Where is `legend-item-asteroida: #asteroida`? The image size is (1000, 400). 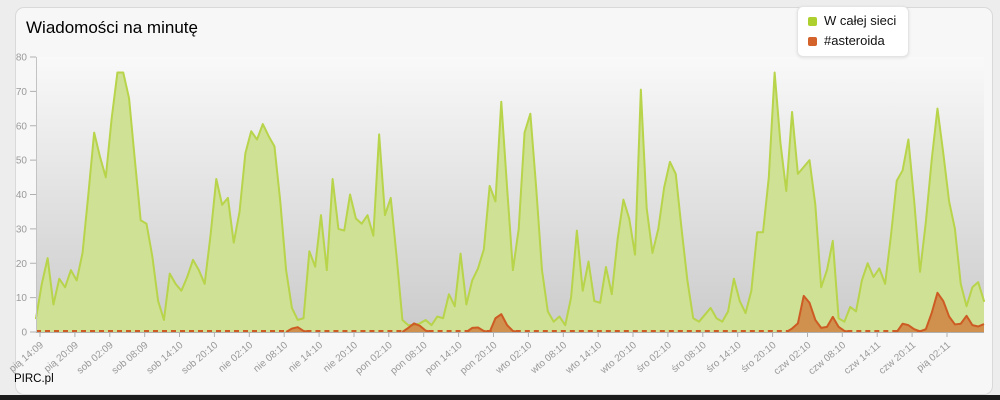 legend-item-asteroida: #asteroida is located at coordinates (852, 41).